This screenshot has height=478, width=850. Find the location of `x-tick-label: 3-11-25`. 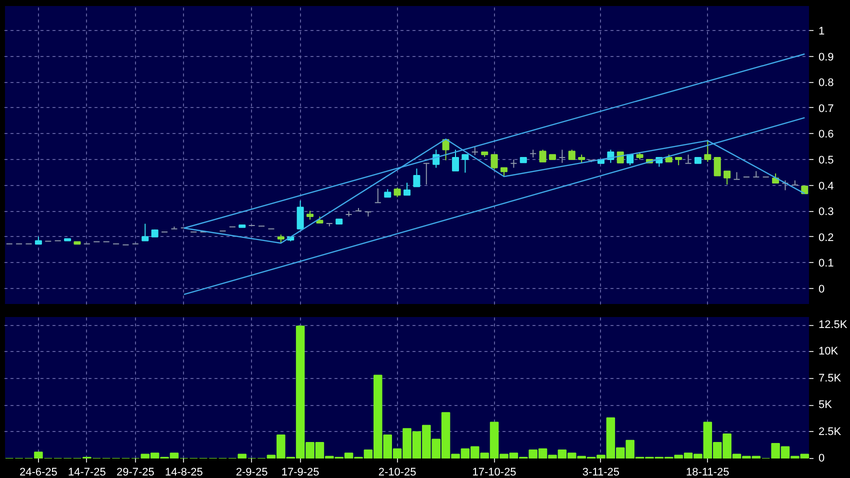

x-tick-label: 3-11-25 is located at coordinates (601, 472).